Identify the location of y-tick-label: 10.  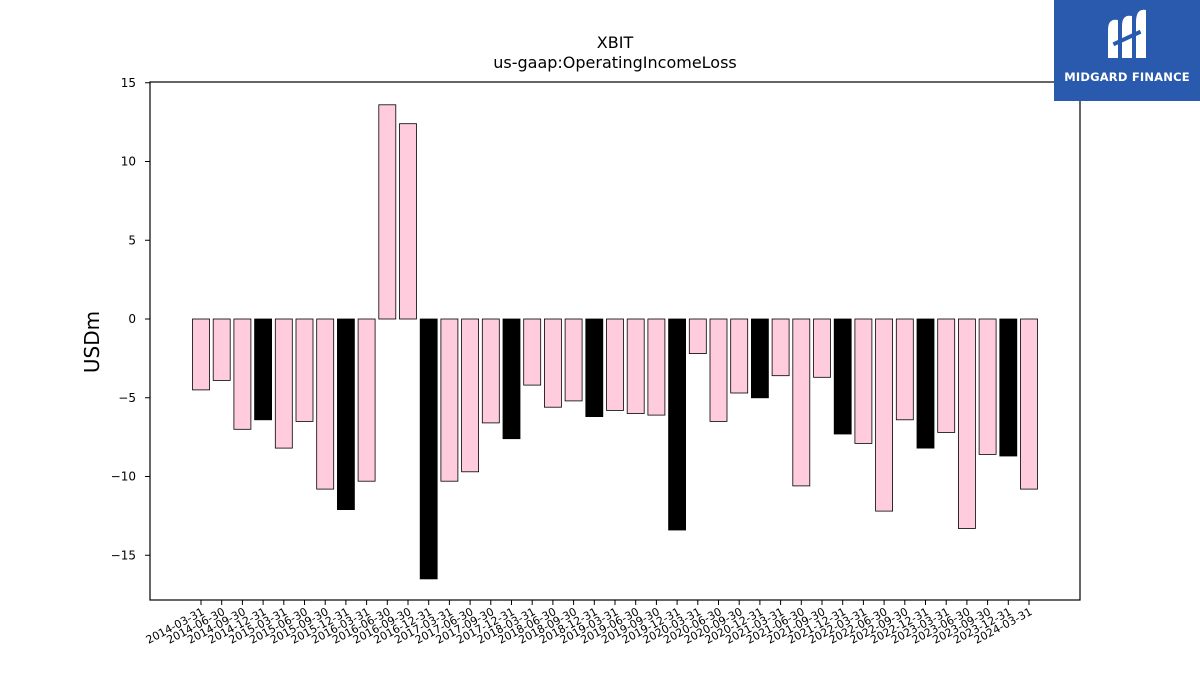
(128, 162).